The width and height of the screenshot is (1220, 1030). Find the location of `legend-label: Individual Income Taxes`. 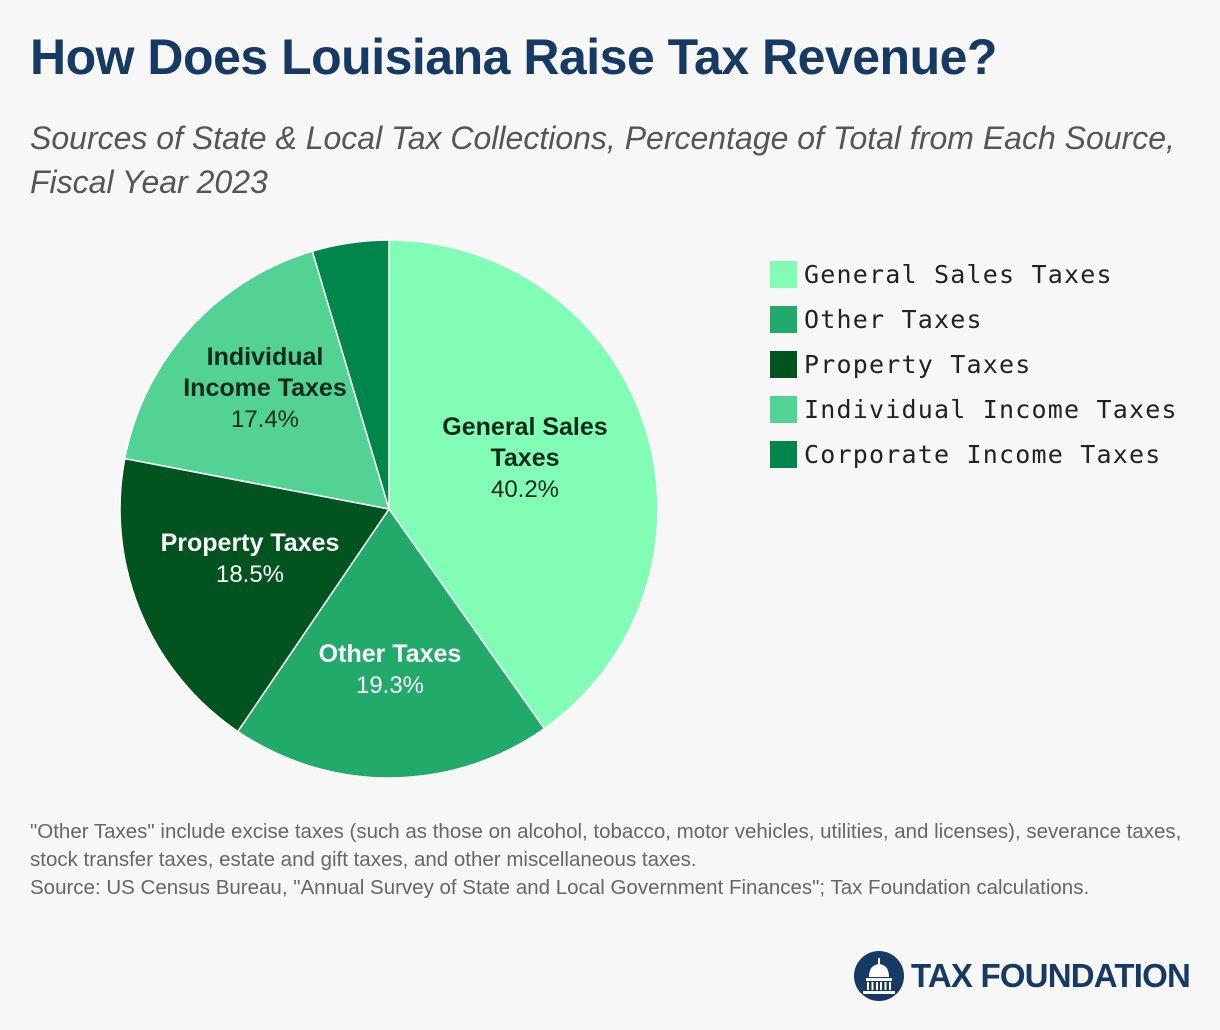

legend-label: Individual Income Taxes is located at coordinates (991, 409).